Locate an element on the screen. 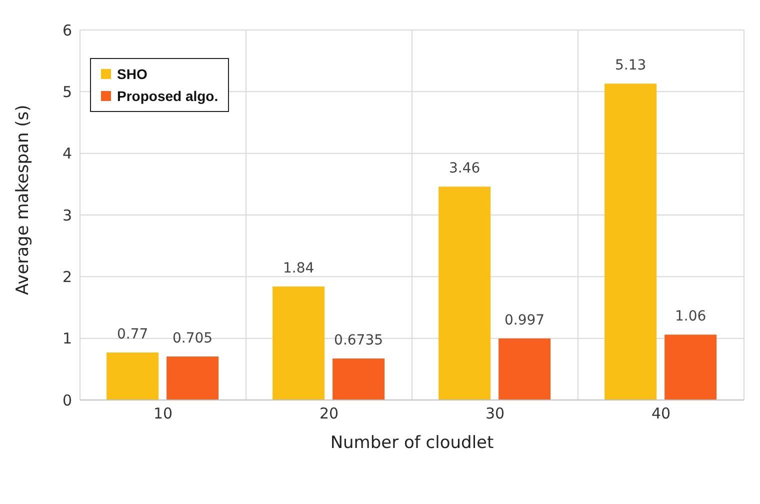  data-label: 0.77 is located at coordinates (132, 334).